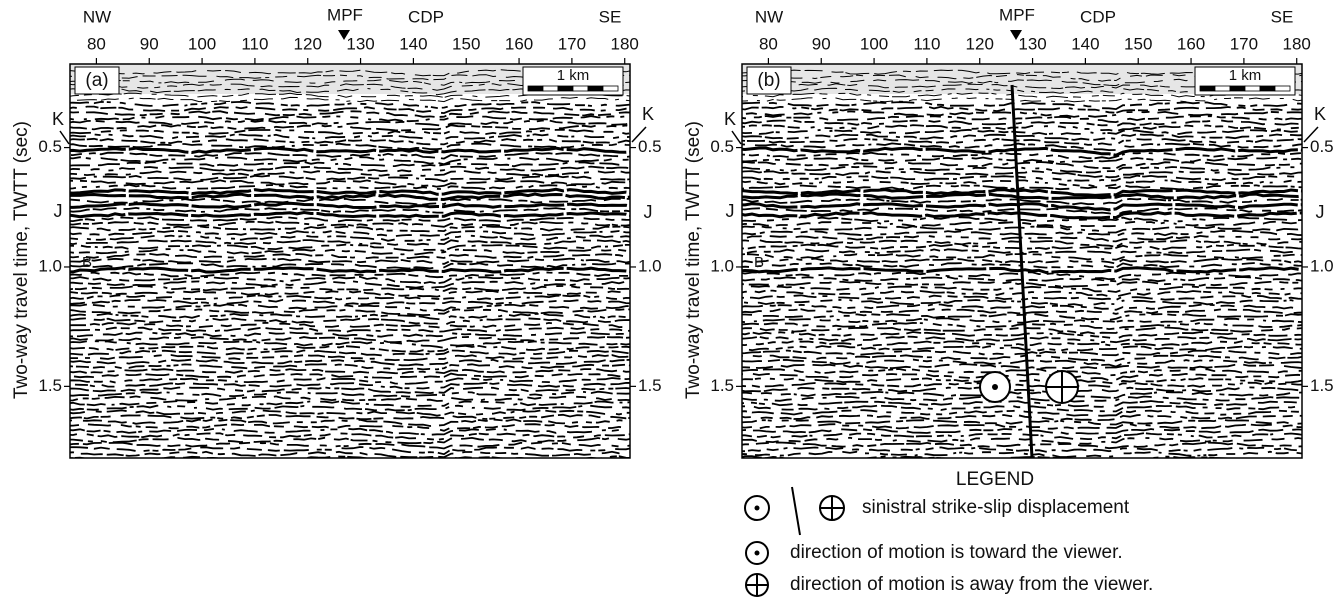 The height and width of the screenshot is (607, 1343). What do you see at coordinates (769, 16) in the screenshot?
I see `direction-label: NW` at bounding box center [769, 16].